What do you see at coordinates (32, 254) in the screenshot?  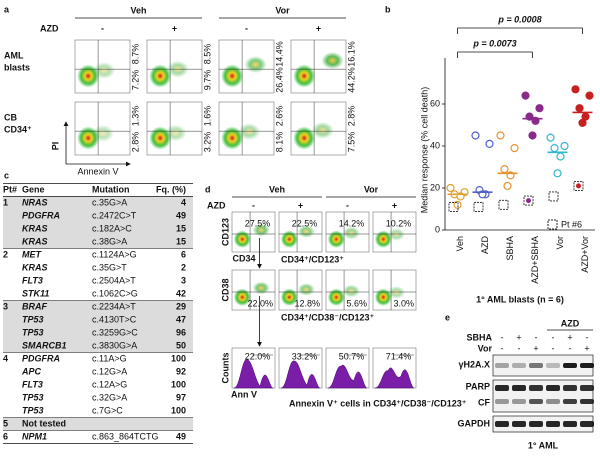 I see `gene: MET` at bounding box center [32, 254].